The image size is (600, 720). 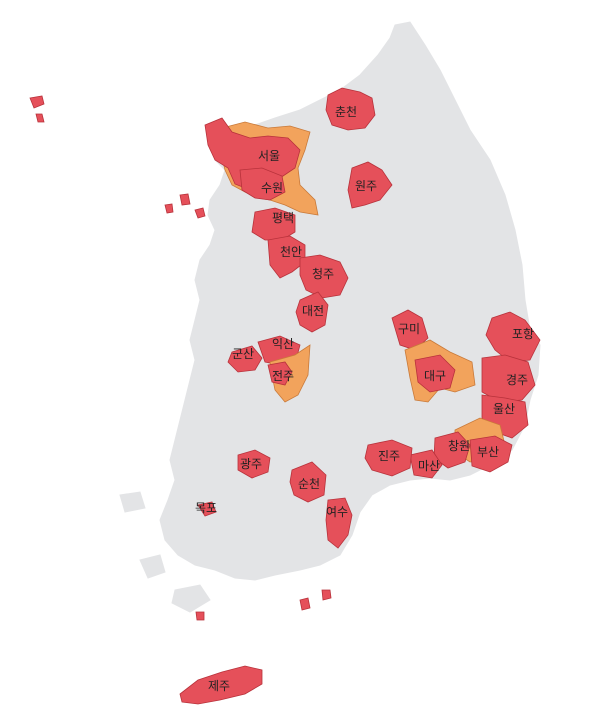 What do you see at coordinates (283, 376) in the screenshot?
I see `label-jeonju: 전주` at bounding box center [283, 376].